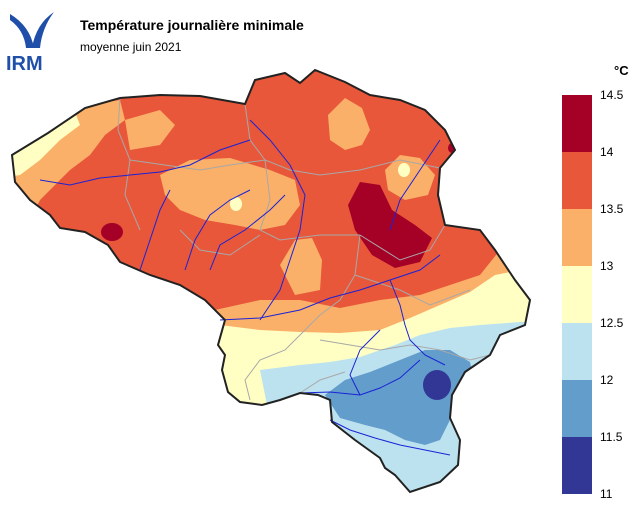 This screenshot has width=640, height=507. Describe the element at coordinates (22, 31) in the screenshot. I see `logo-mark` at that location.